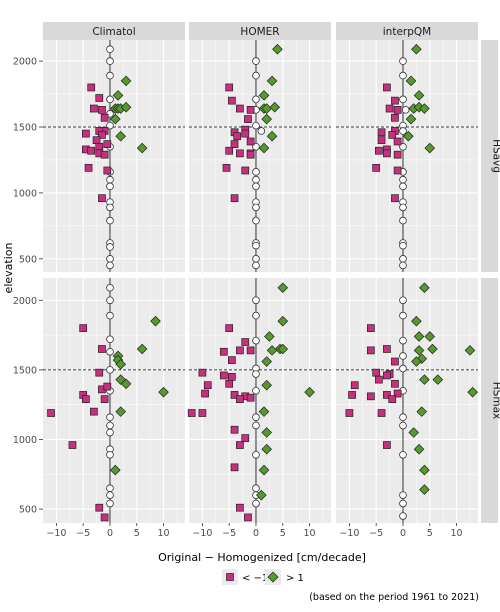 The width and height of the screenshot is (500, 612). Describe the element at coordinates (495, 400) in the screenshot. I see `row-label-HSmax: HSmax` at that location.